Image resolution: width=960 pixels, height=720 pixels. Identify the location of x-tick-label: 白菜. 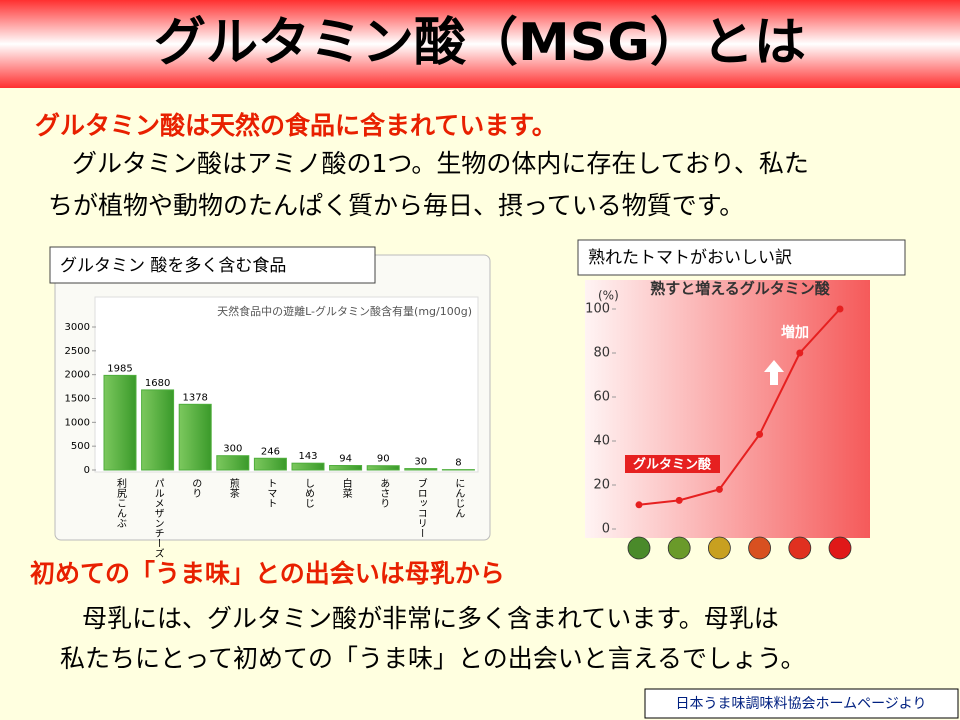
(346, 488).